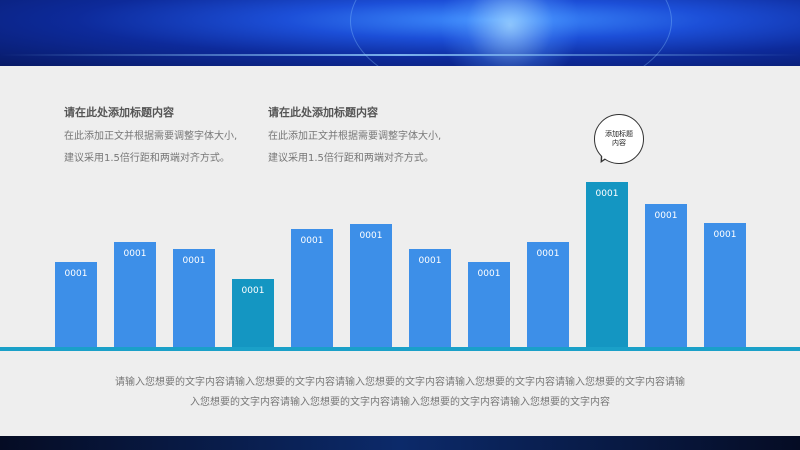  I want to click on bar-value-label-4: 0001, so click(253, 291).